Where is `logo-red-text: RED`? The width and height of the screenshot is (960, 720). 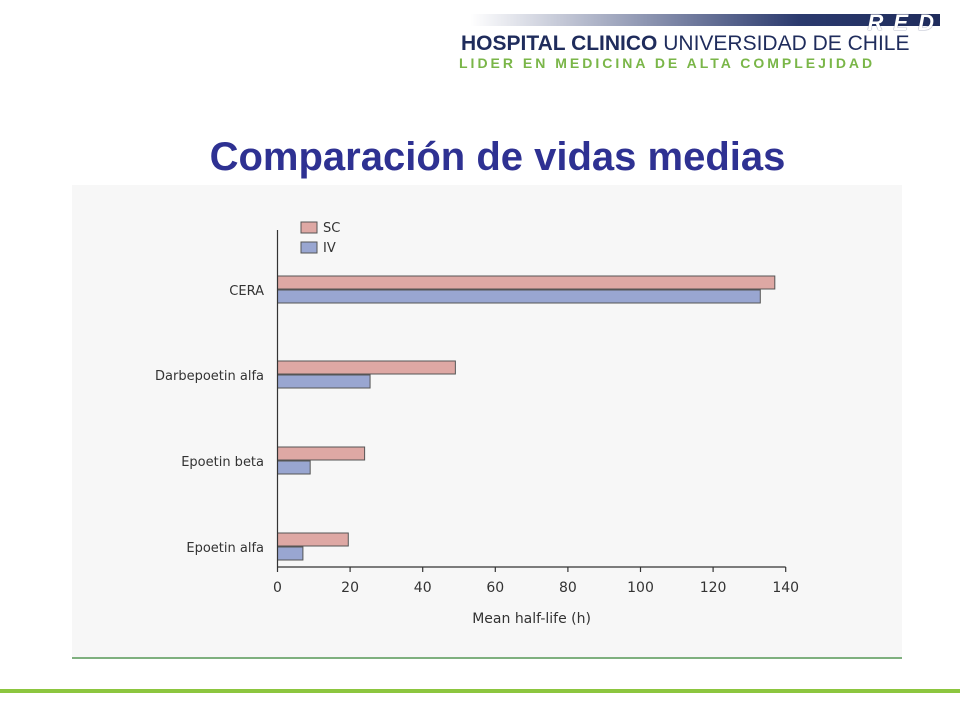 logo-red-text: RED is located at coordinates (905, 22).